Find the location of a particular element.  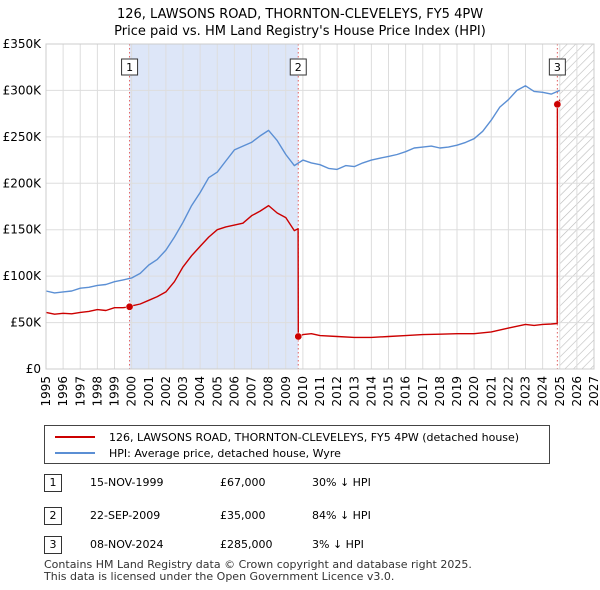

transaction-date: 15-NOV-1999 is located at coordinates (127, 482).